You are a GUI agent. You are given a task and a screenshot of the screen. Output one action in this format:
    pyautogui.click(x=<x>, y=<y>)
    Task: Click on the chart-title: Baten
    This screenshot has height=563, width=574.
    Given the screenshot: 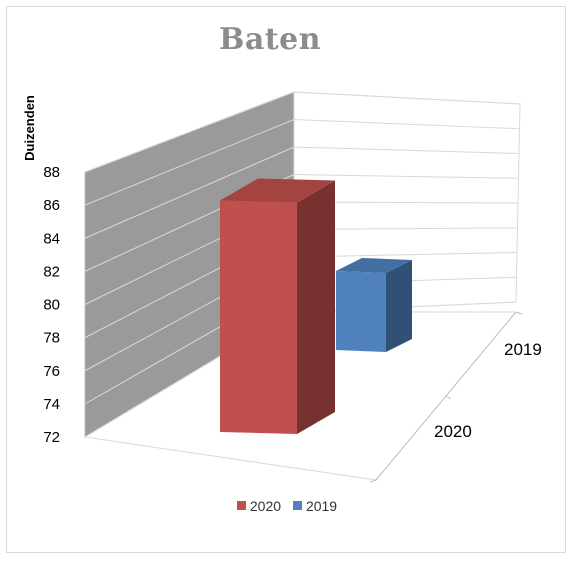 What is the action you would take?
    pyautogui.click(x=270, y=39)
    